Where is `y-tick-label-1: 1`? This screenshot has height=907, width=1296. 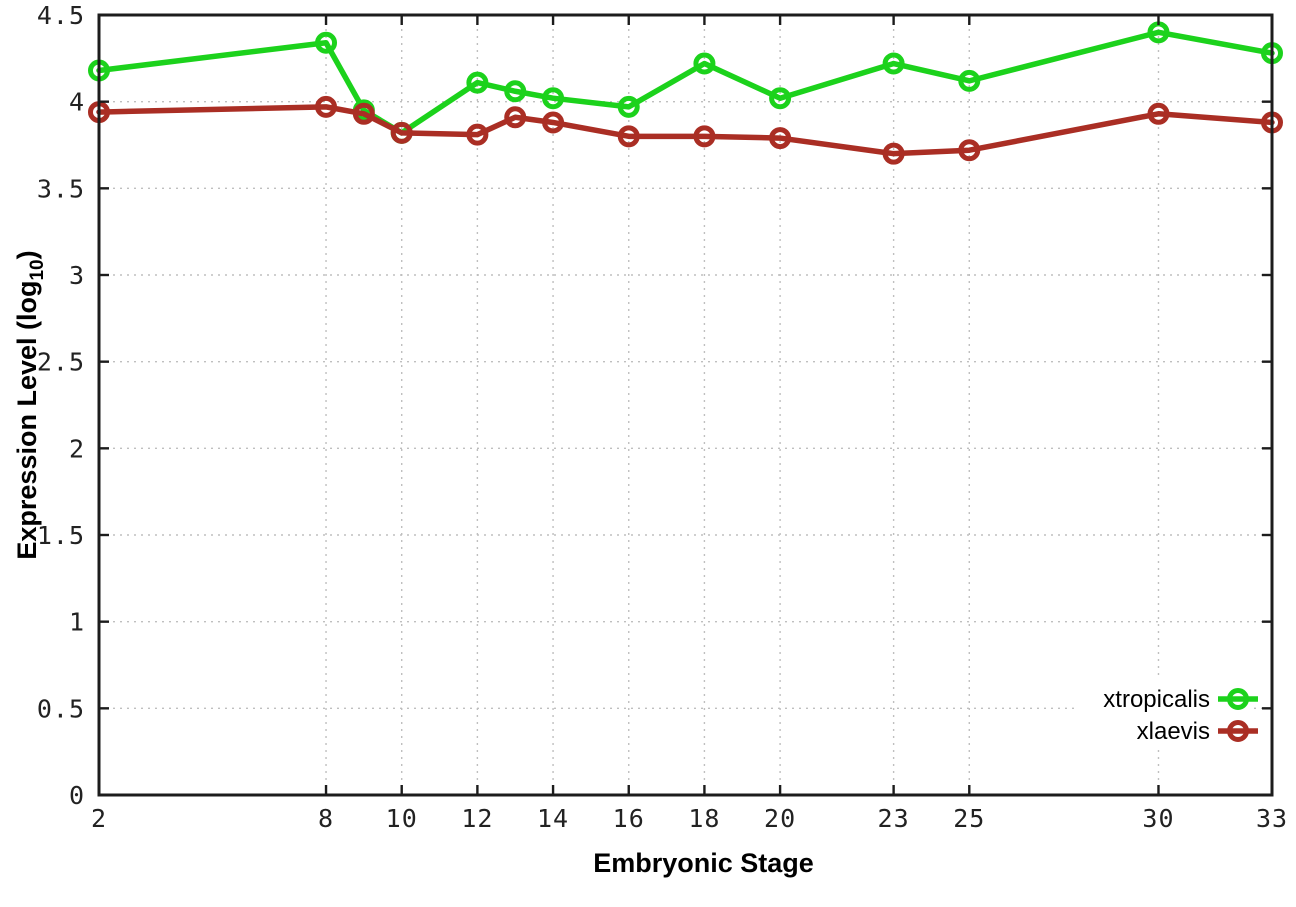 y-tick-label-1: 1 is located at coordinates (77, 622).